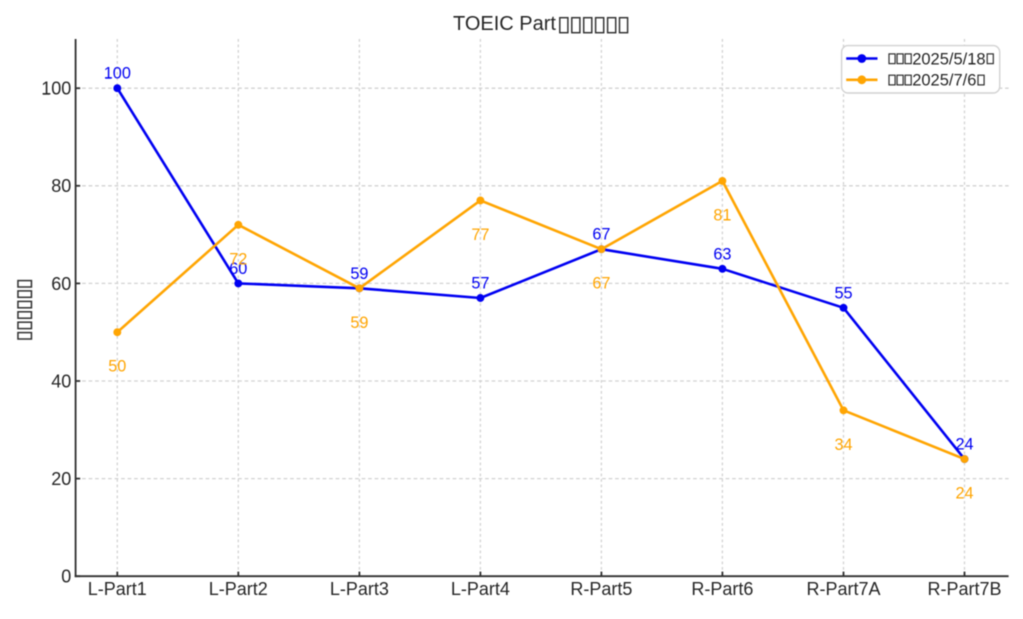 This screenshot has width=1023, height=619. I want to click on svg-text: 40, so click(61, 381).